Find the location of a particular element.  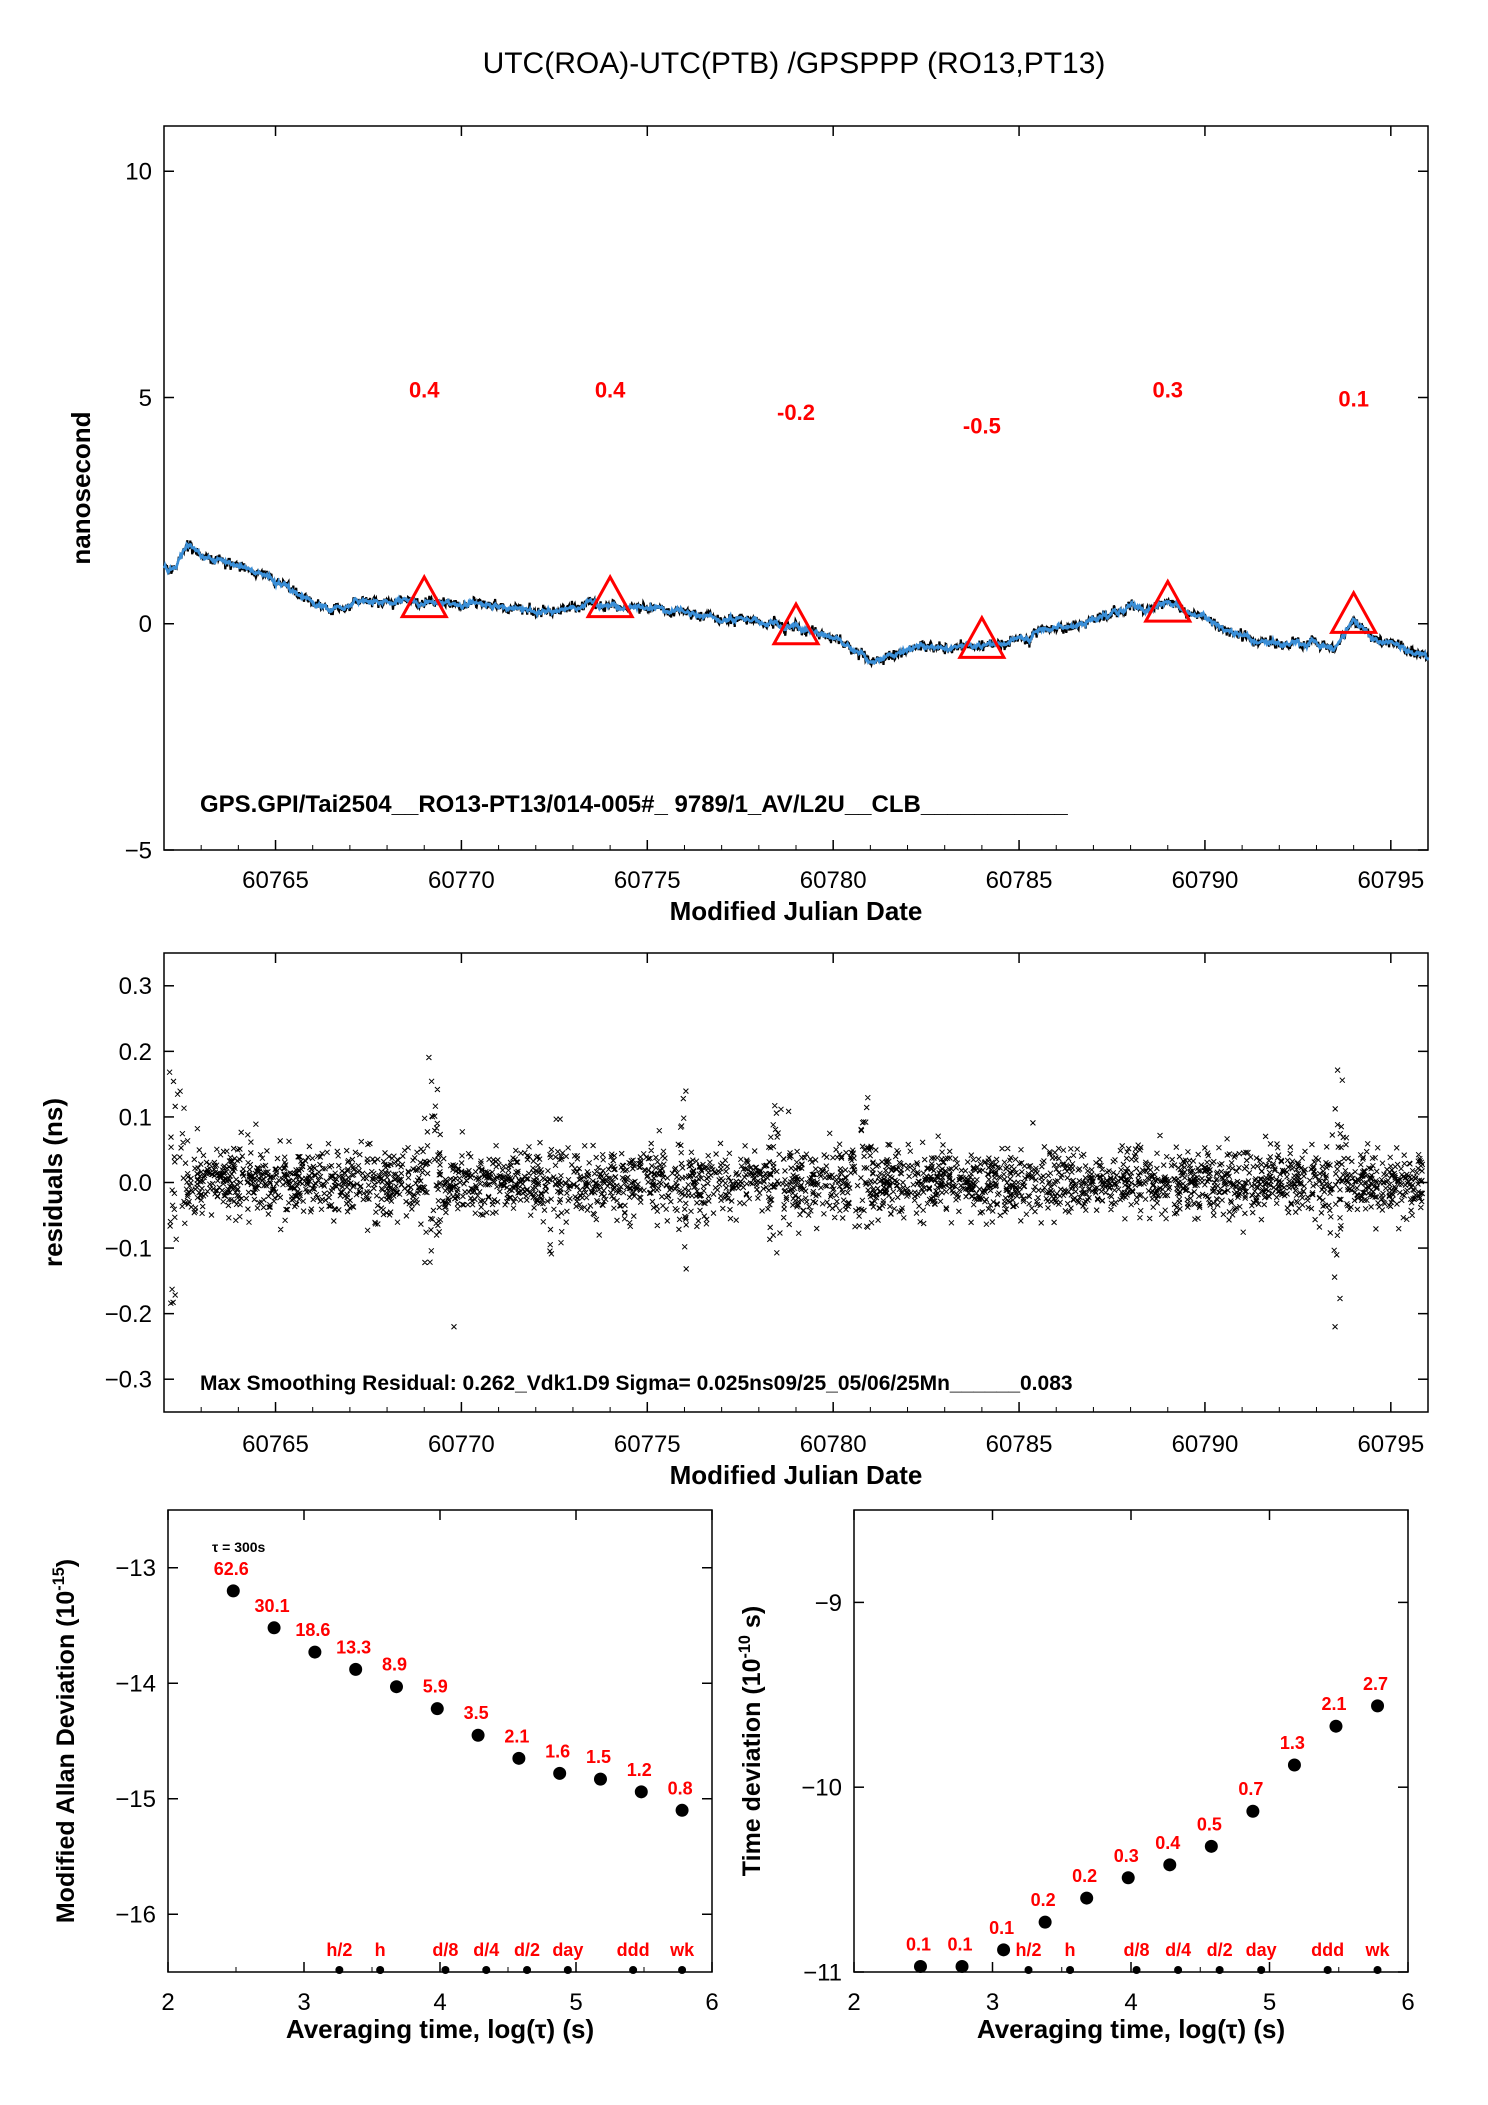

point-label: 0.1 is located at coordinates (1001, 1928).